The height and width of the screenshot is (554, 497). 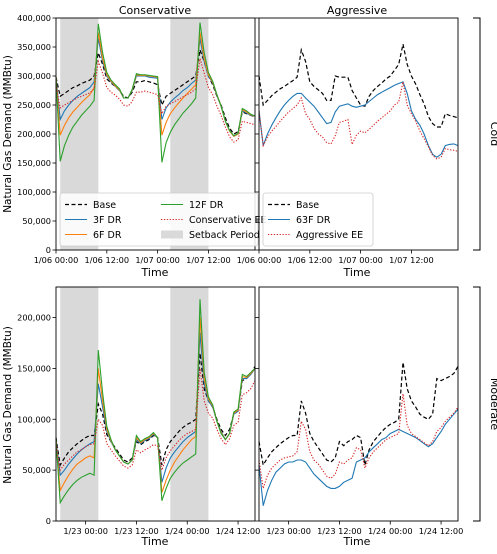 I want to click on row-bracket-cold, so click(x=477, y=134).